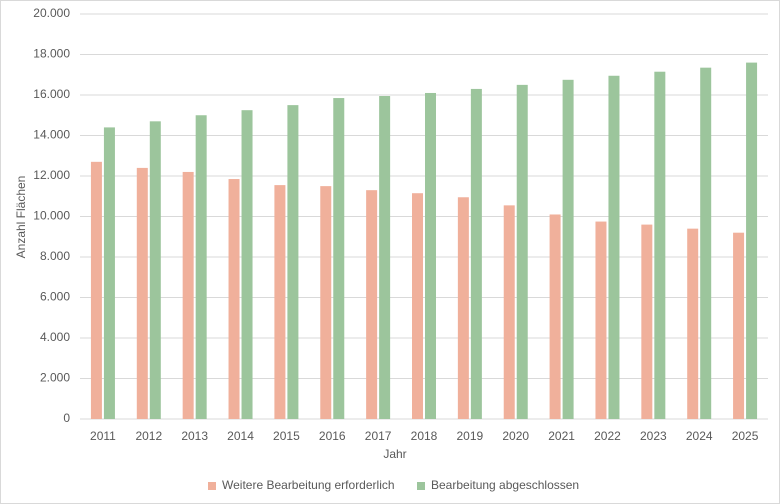 The height and width of the screenshot is (504, 780). Describe the element at coordinates (51, 175) in the screenshot. I see `y-tick-label: 12.000` at that location.